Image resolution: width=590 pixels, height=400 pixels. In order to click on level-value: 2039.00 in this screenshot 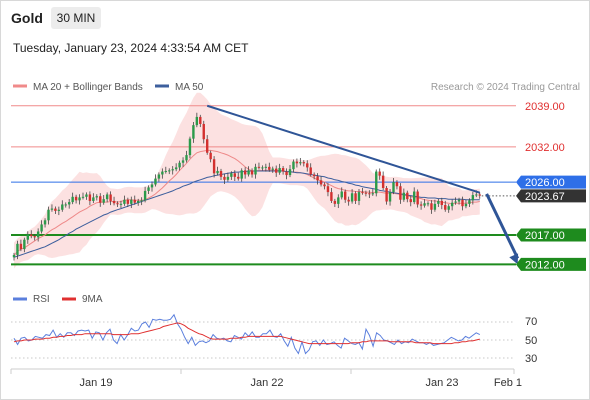, I will do `click(545, 107)`.